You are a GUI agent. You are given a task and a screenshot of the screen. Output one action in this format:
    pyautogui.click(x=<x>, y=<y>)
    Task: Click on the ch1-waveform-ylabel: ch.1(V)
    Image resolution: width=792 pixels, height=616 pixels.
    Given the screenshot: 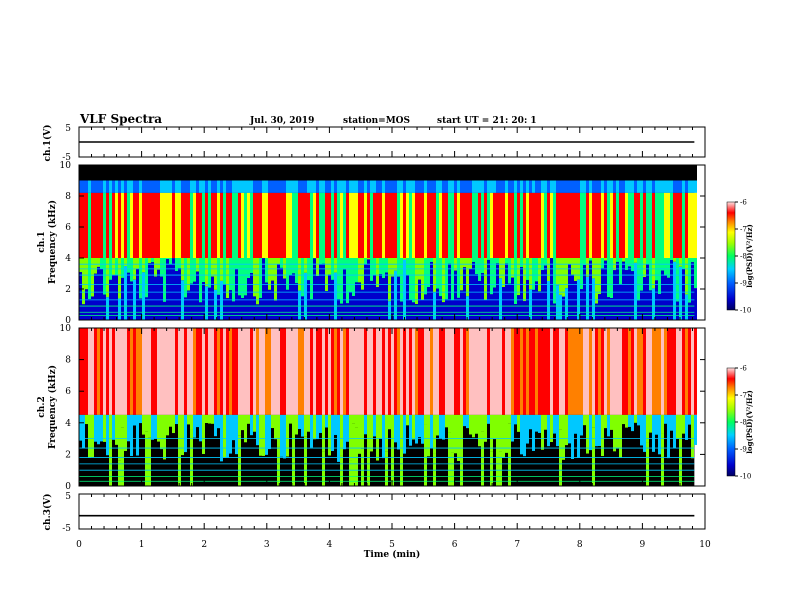 What is the action you would take?
    pyautogui.click(x=47, y=143)
    